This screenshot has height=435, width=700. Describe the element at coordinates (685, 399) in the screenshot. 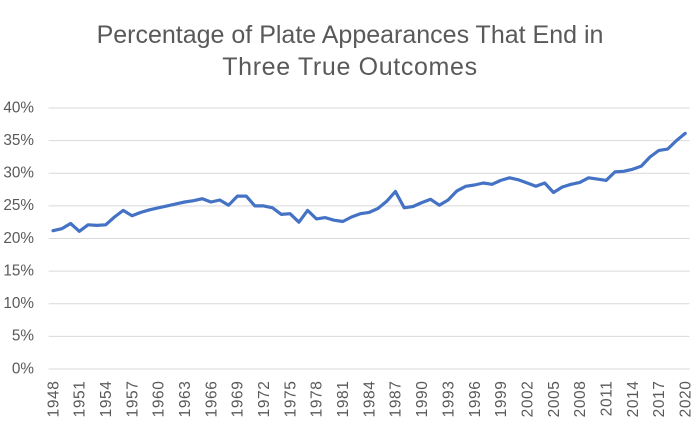

I see `svg-text: 2020` at that location.